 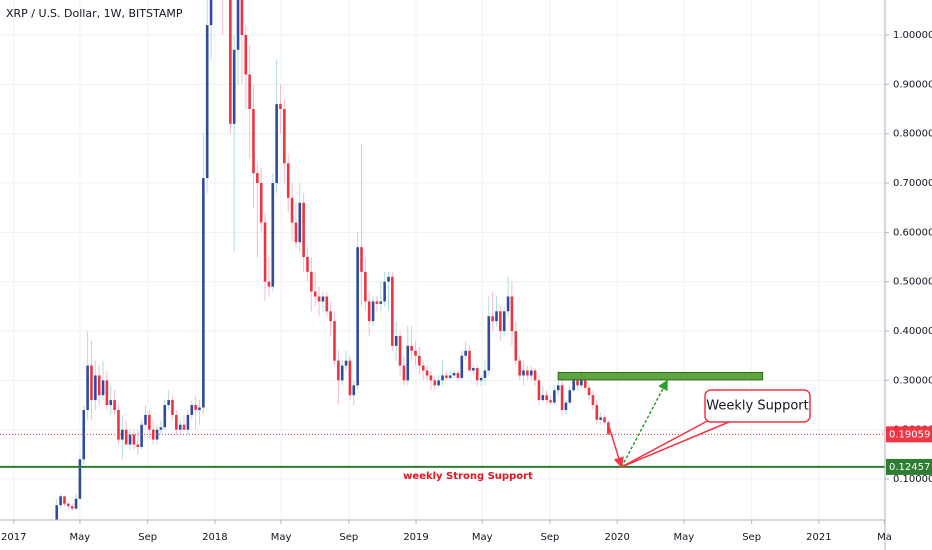 What do you see at coordinates (214, 537) in the screenshot?
I see `x-tick-label: 2018` at bounding box center [214, 537].